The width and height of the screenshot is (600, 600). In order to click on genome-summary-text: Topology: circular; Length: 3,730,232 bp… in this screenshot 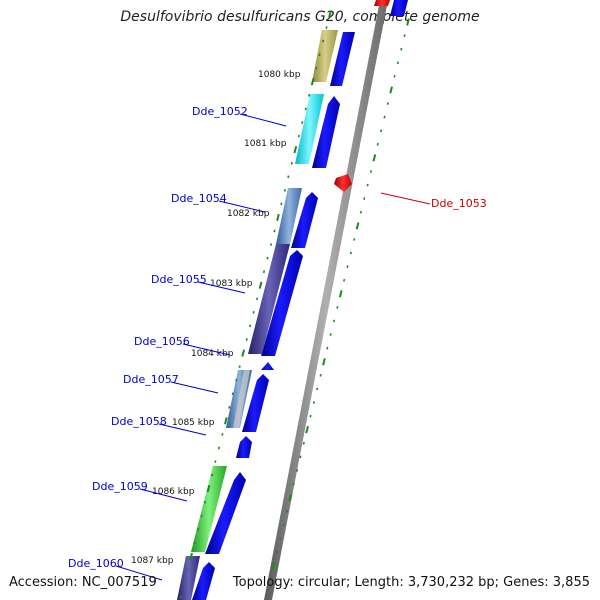, I will do `click(411, 582)`.